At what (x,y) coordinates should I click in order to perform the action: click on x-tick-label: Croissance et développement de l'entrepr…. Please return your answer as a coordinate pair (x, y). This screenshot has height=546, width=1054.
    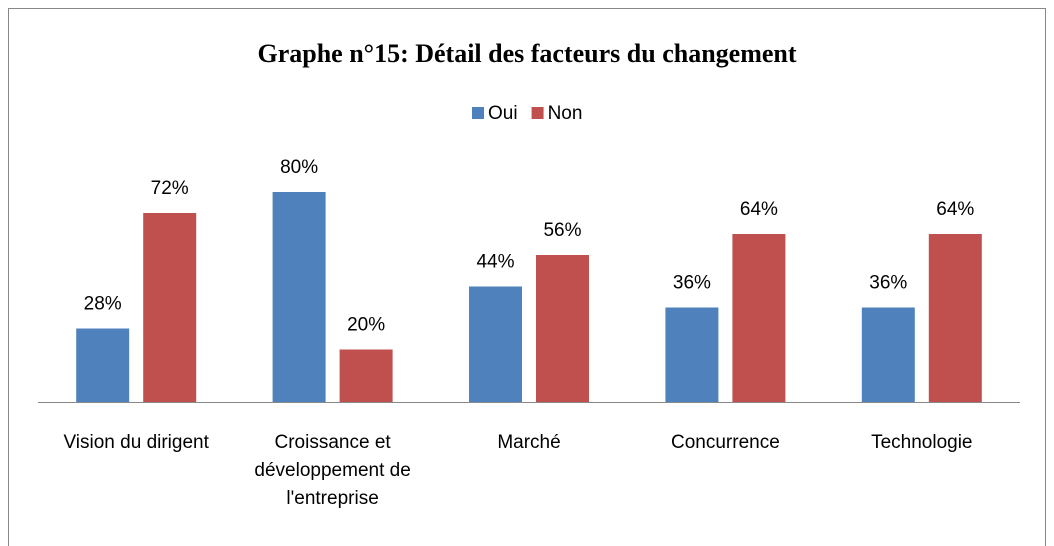
    Looking at the image, I should click on (332, 470).